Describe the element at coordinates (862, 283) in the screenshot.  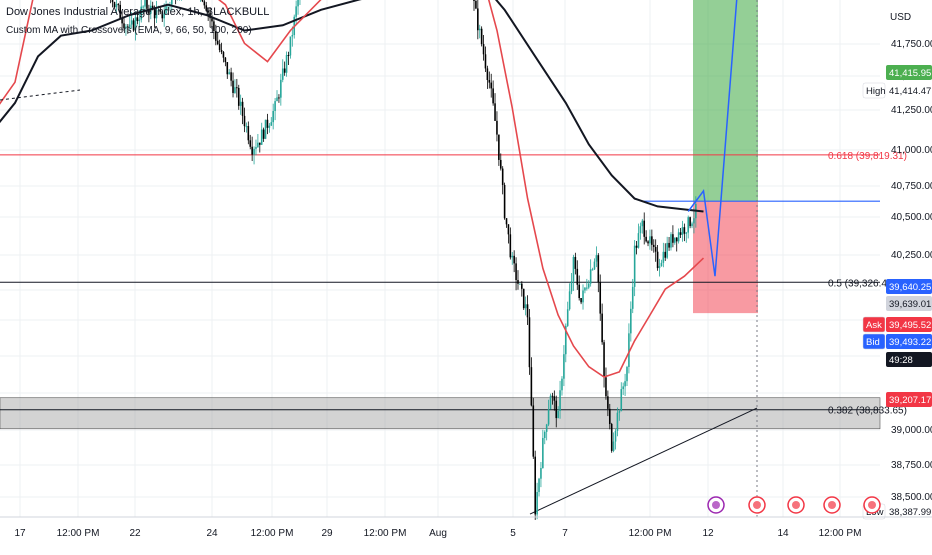
I see `fib-level-label: 0.5 (39,326.43)` at that location.